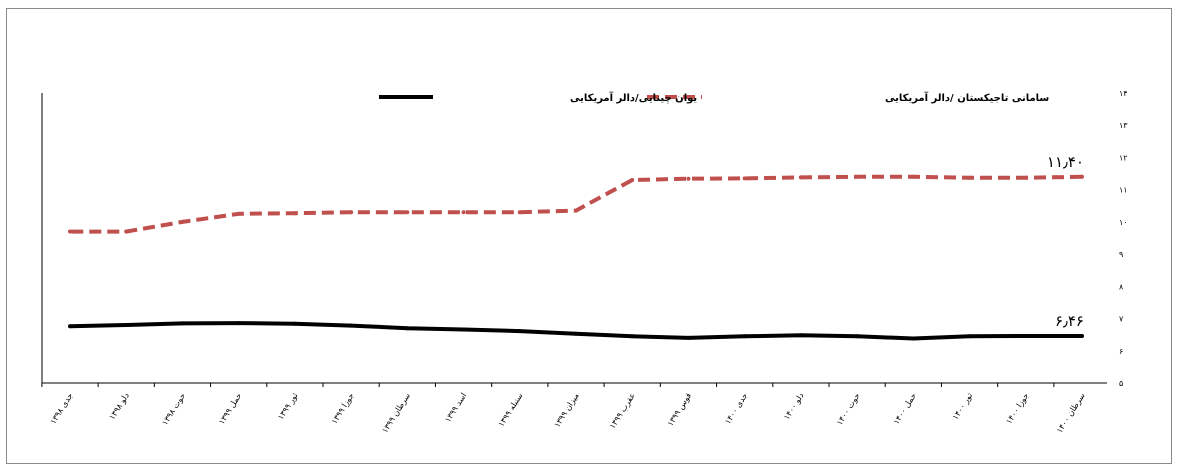  I want to click on somoni-end-label: ۱۱٫۴۰, so click(1065, 162).